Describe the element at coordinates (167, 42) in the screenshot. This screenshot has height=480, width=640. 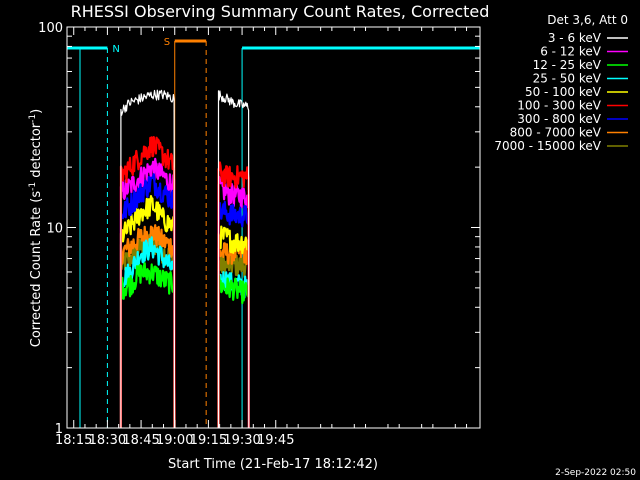
I see `saa-label: S` at that location.